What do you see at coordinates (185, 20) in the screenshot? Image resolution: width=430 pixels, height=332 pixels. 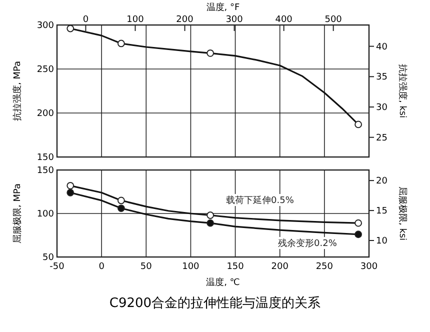 I see `x2-tick-label: 200` at bounding box center [185, 20].